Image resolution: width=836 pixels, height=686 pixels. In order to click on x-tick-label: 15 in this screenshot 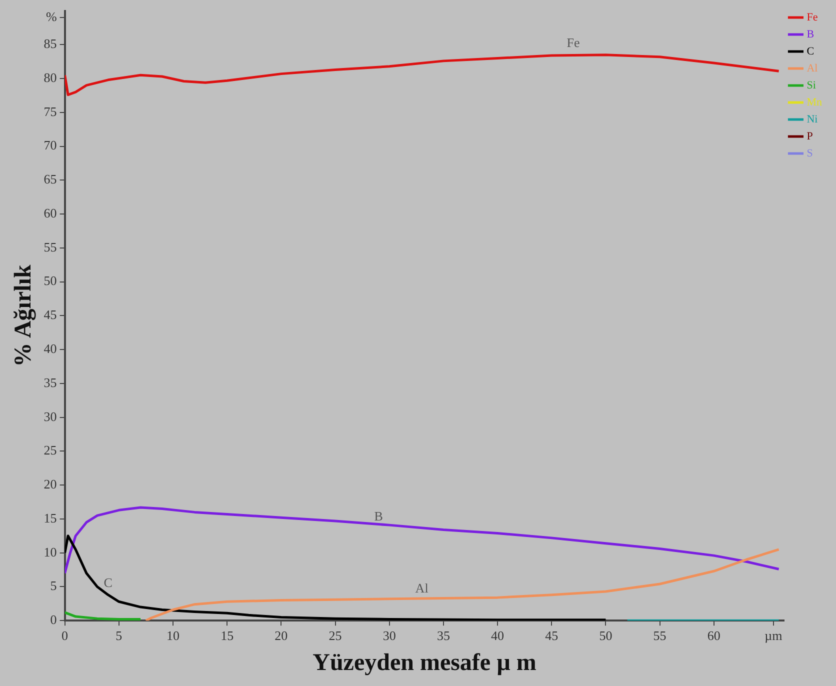, I will do `click(227, 635)`.